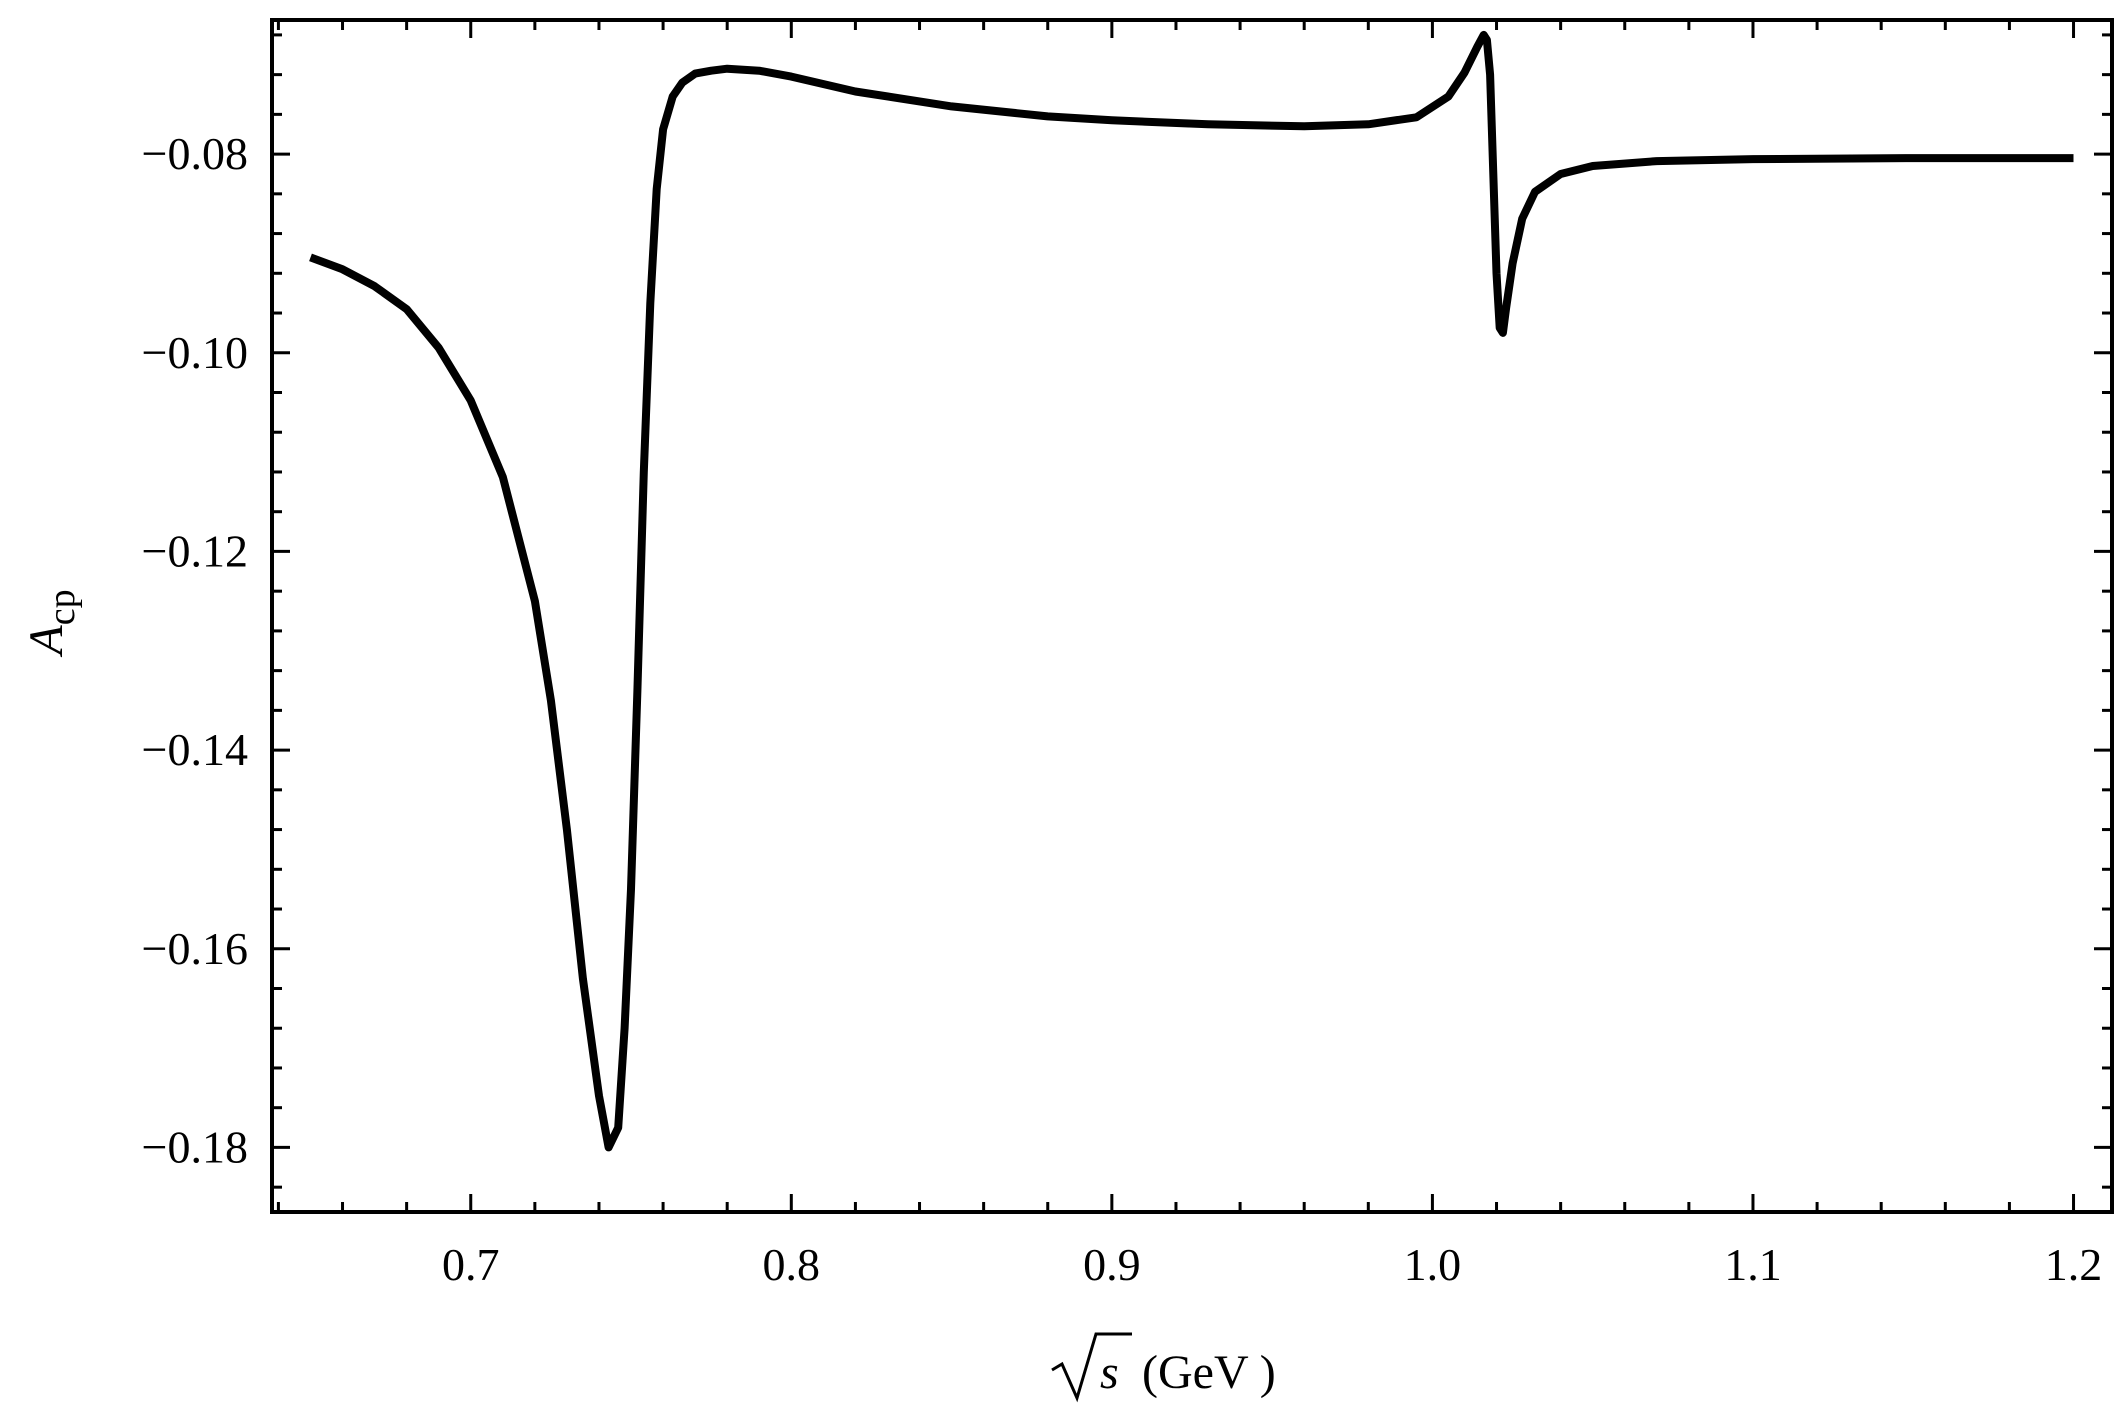 The image size is (2126, 1417). What do you see at coordinates (195, 948) in the screenshot?
I see `y-tick-label: −0.16` at bounding box center [195, 948].